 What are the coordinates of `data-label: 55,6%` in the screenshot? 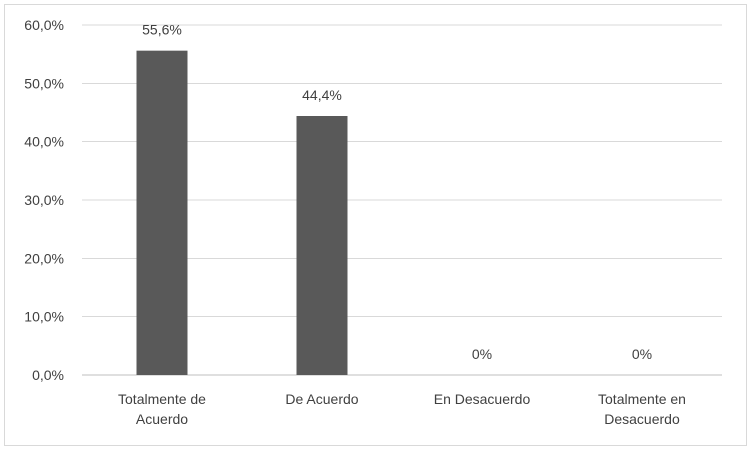 It's located at (162, 30).